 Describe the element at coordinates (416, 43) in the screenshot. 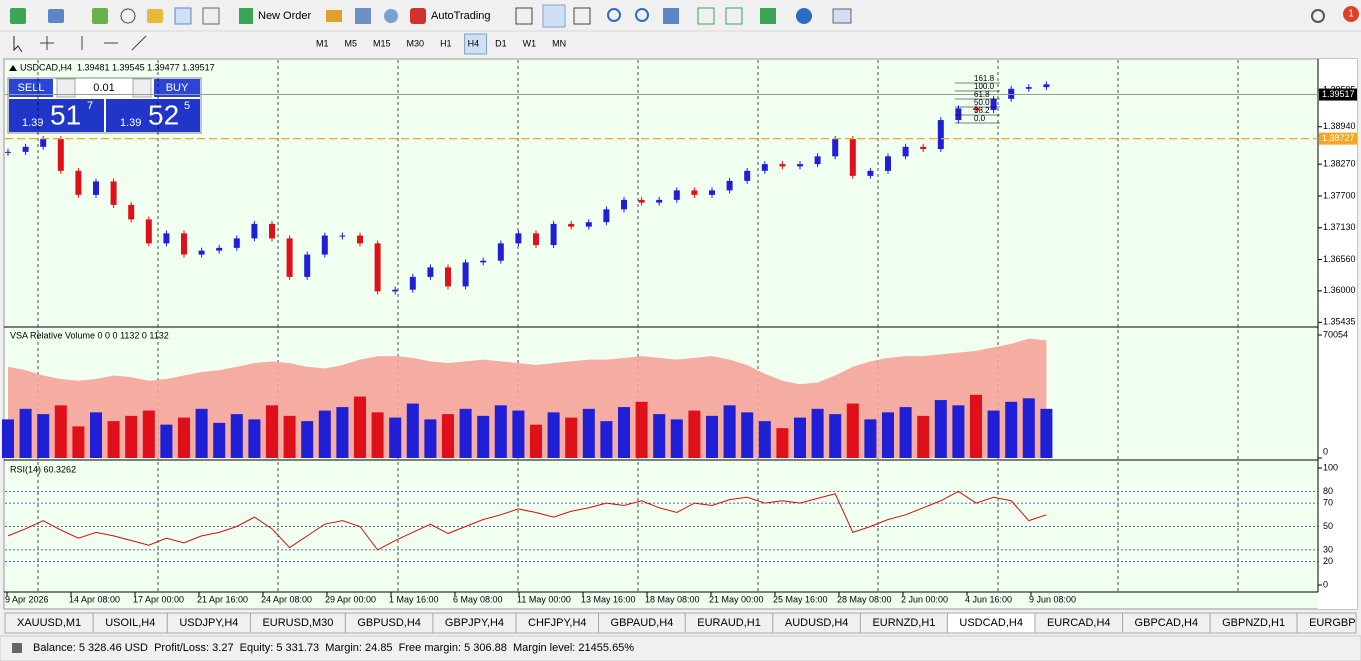

I see `timeframe: M30` at that location.